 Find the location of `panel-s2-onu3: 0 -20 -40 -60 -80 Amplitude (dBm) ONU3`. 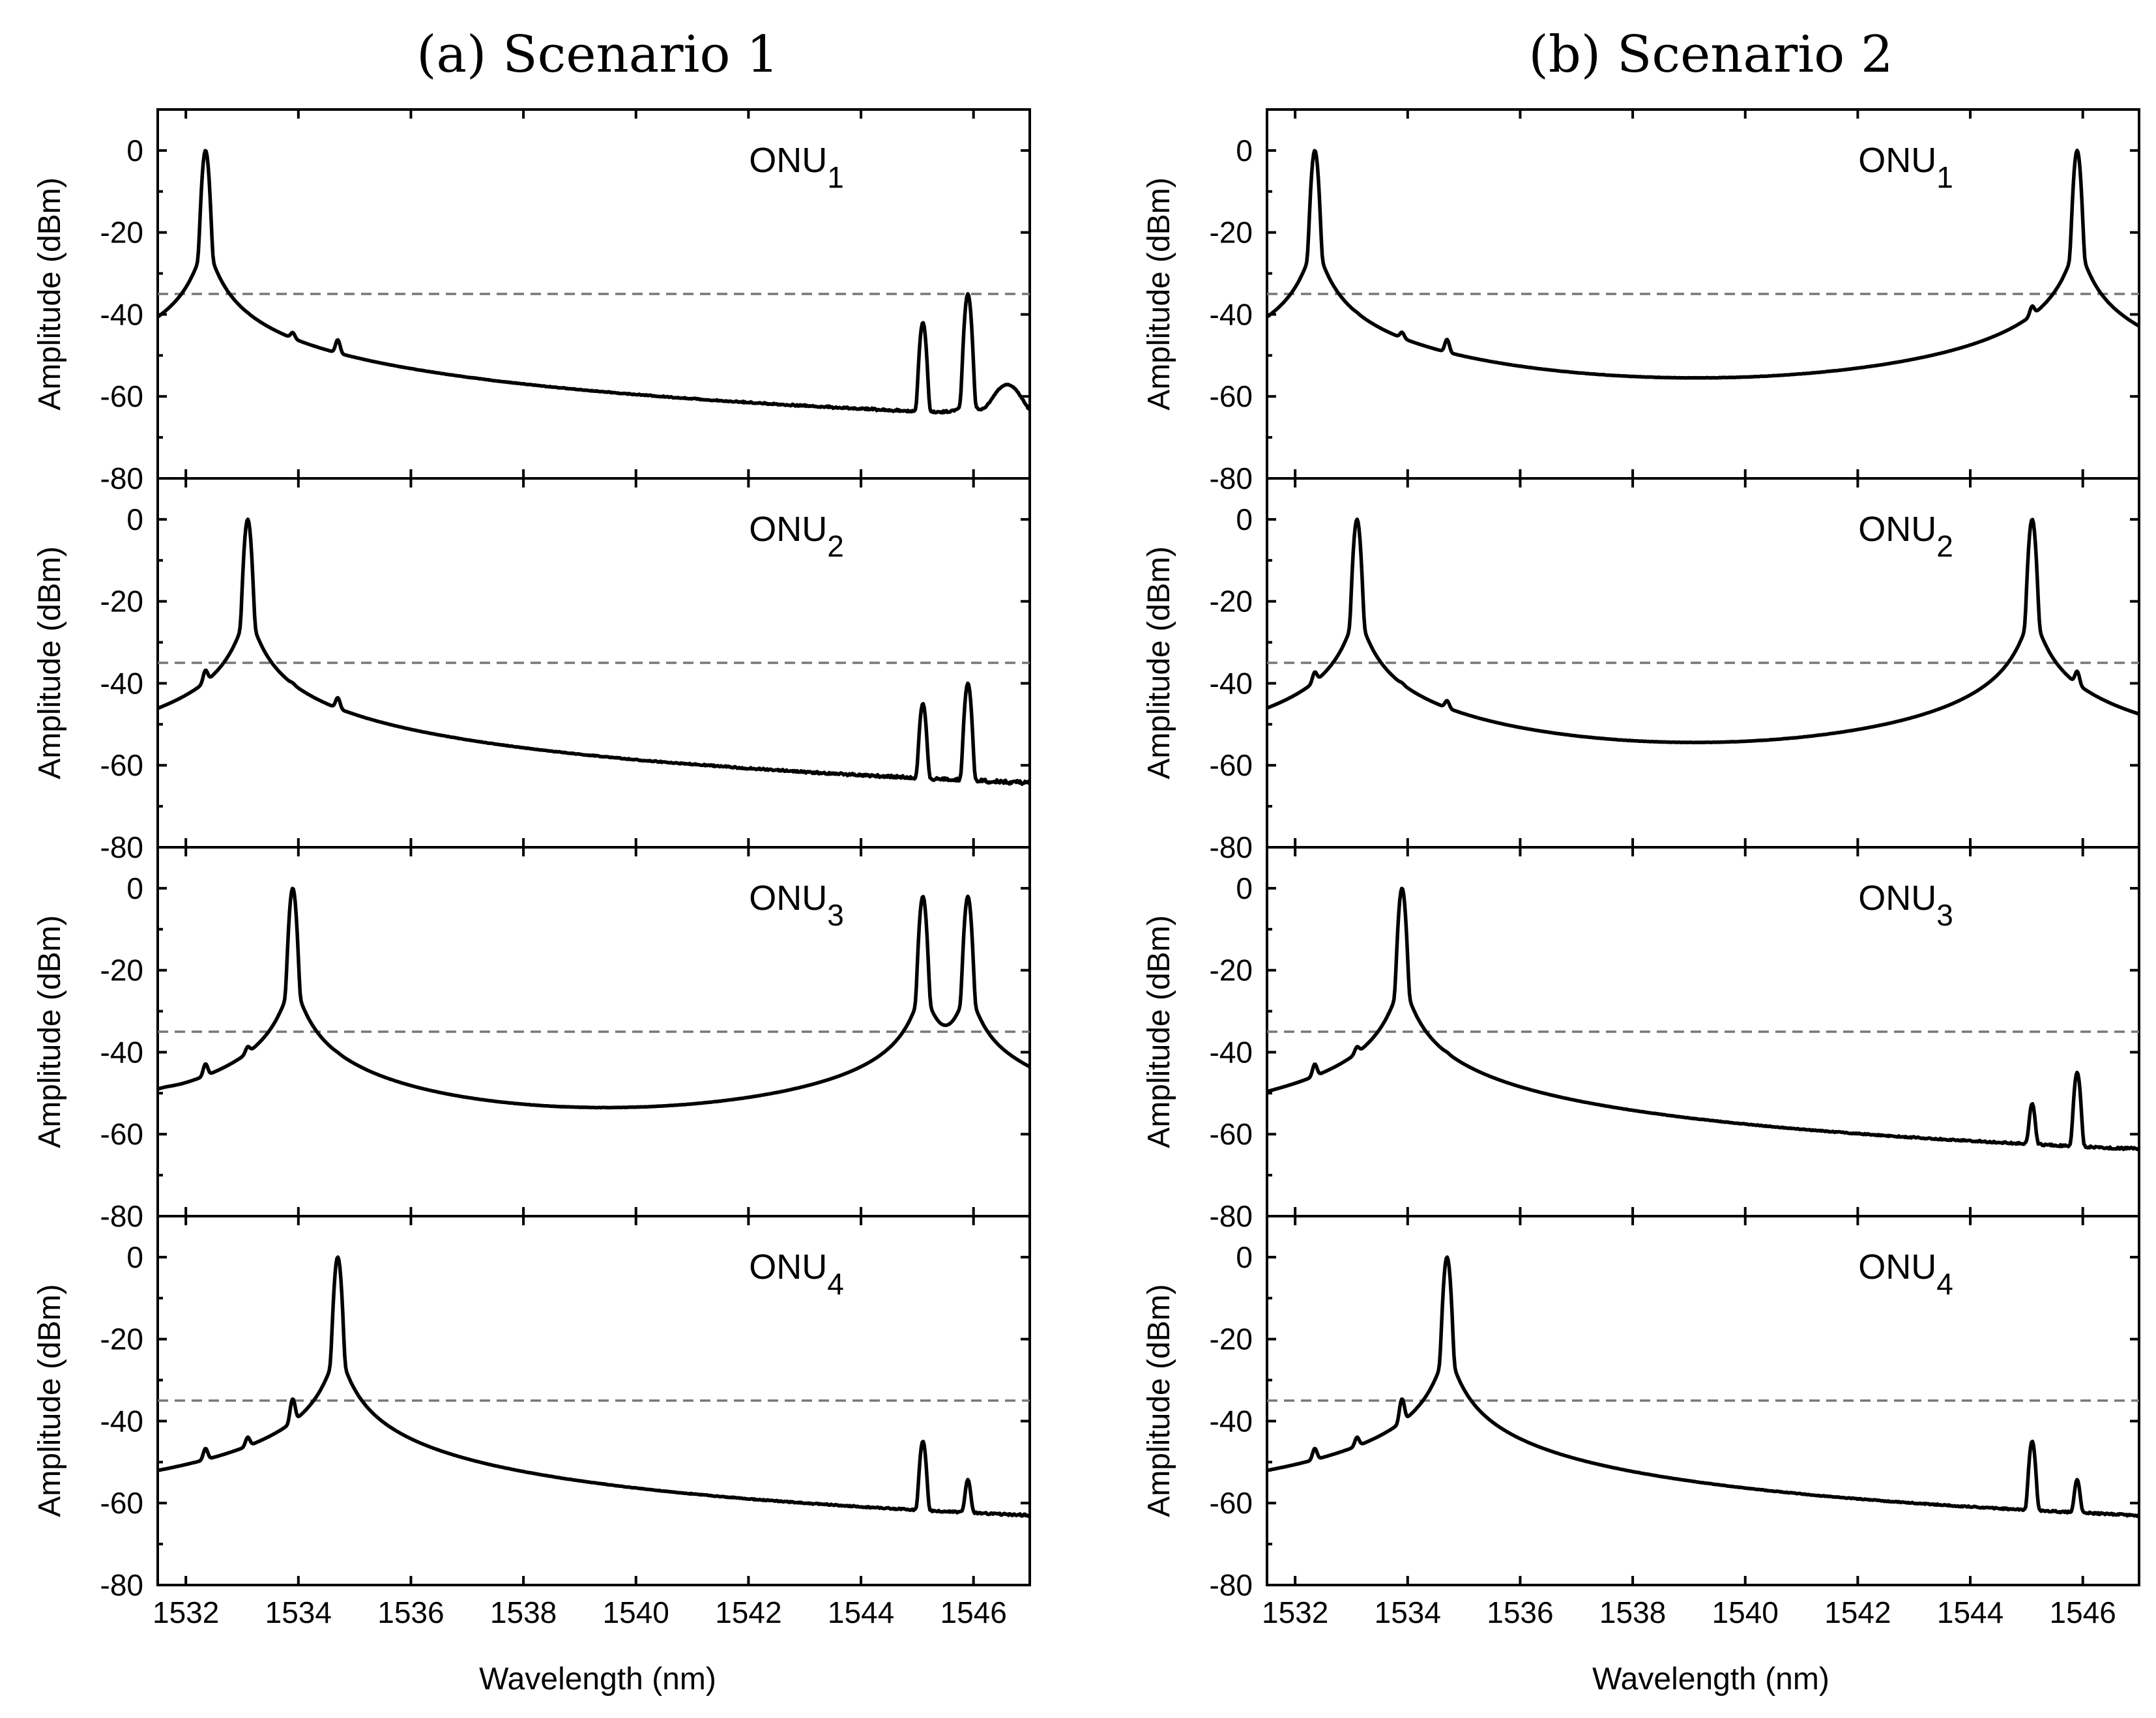

panel-s2-onu3: 0 -20 -40 -60 -80 Amplitude (dBm) ONU3 is located at coordinates (1641, 1039).